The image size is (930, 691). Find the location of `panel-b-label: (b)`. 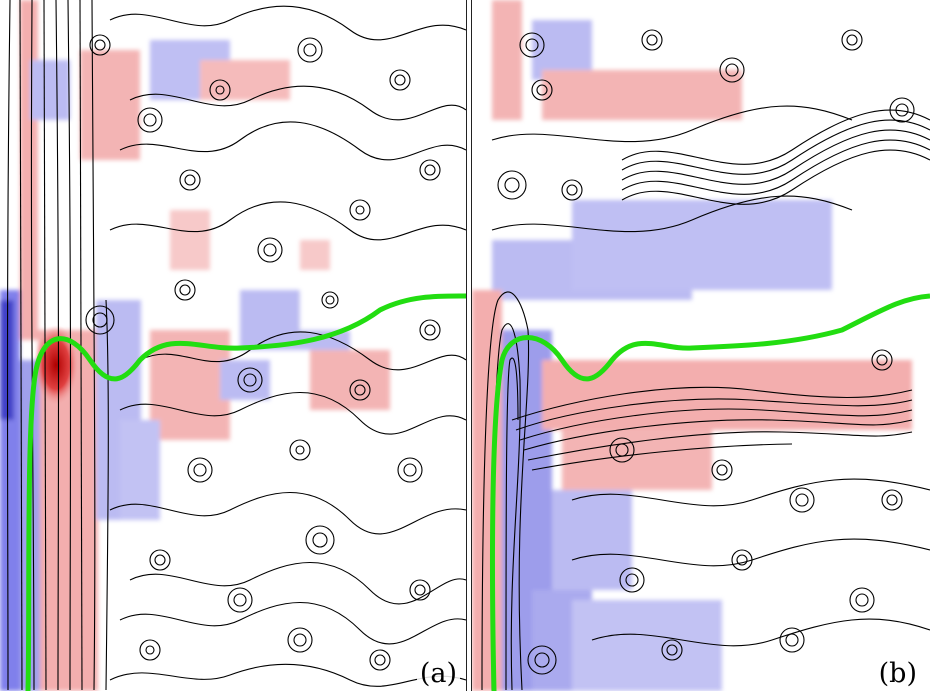

panel-b-label: (b) is located at coordinates (897, 674).